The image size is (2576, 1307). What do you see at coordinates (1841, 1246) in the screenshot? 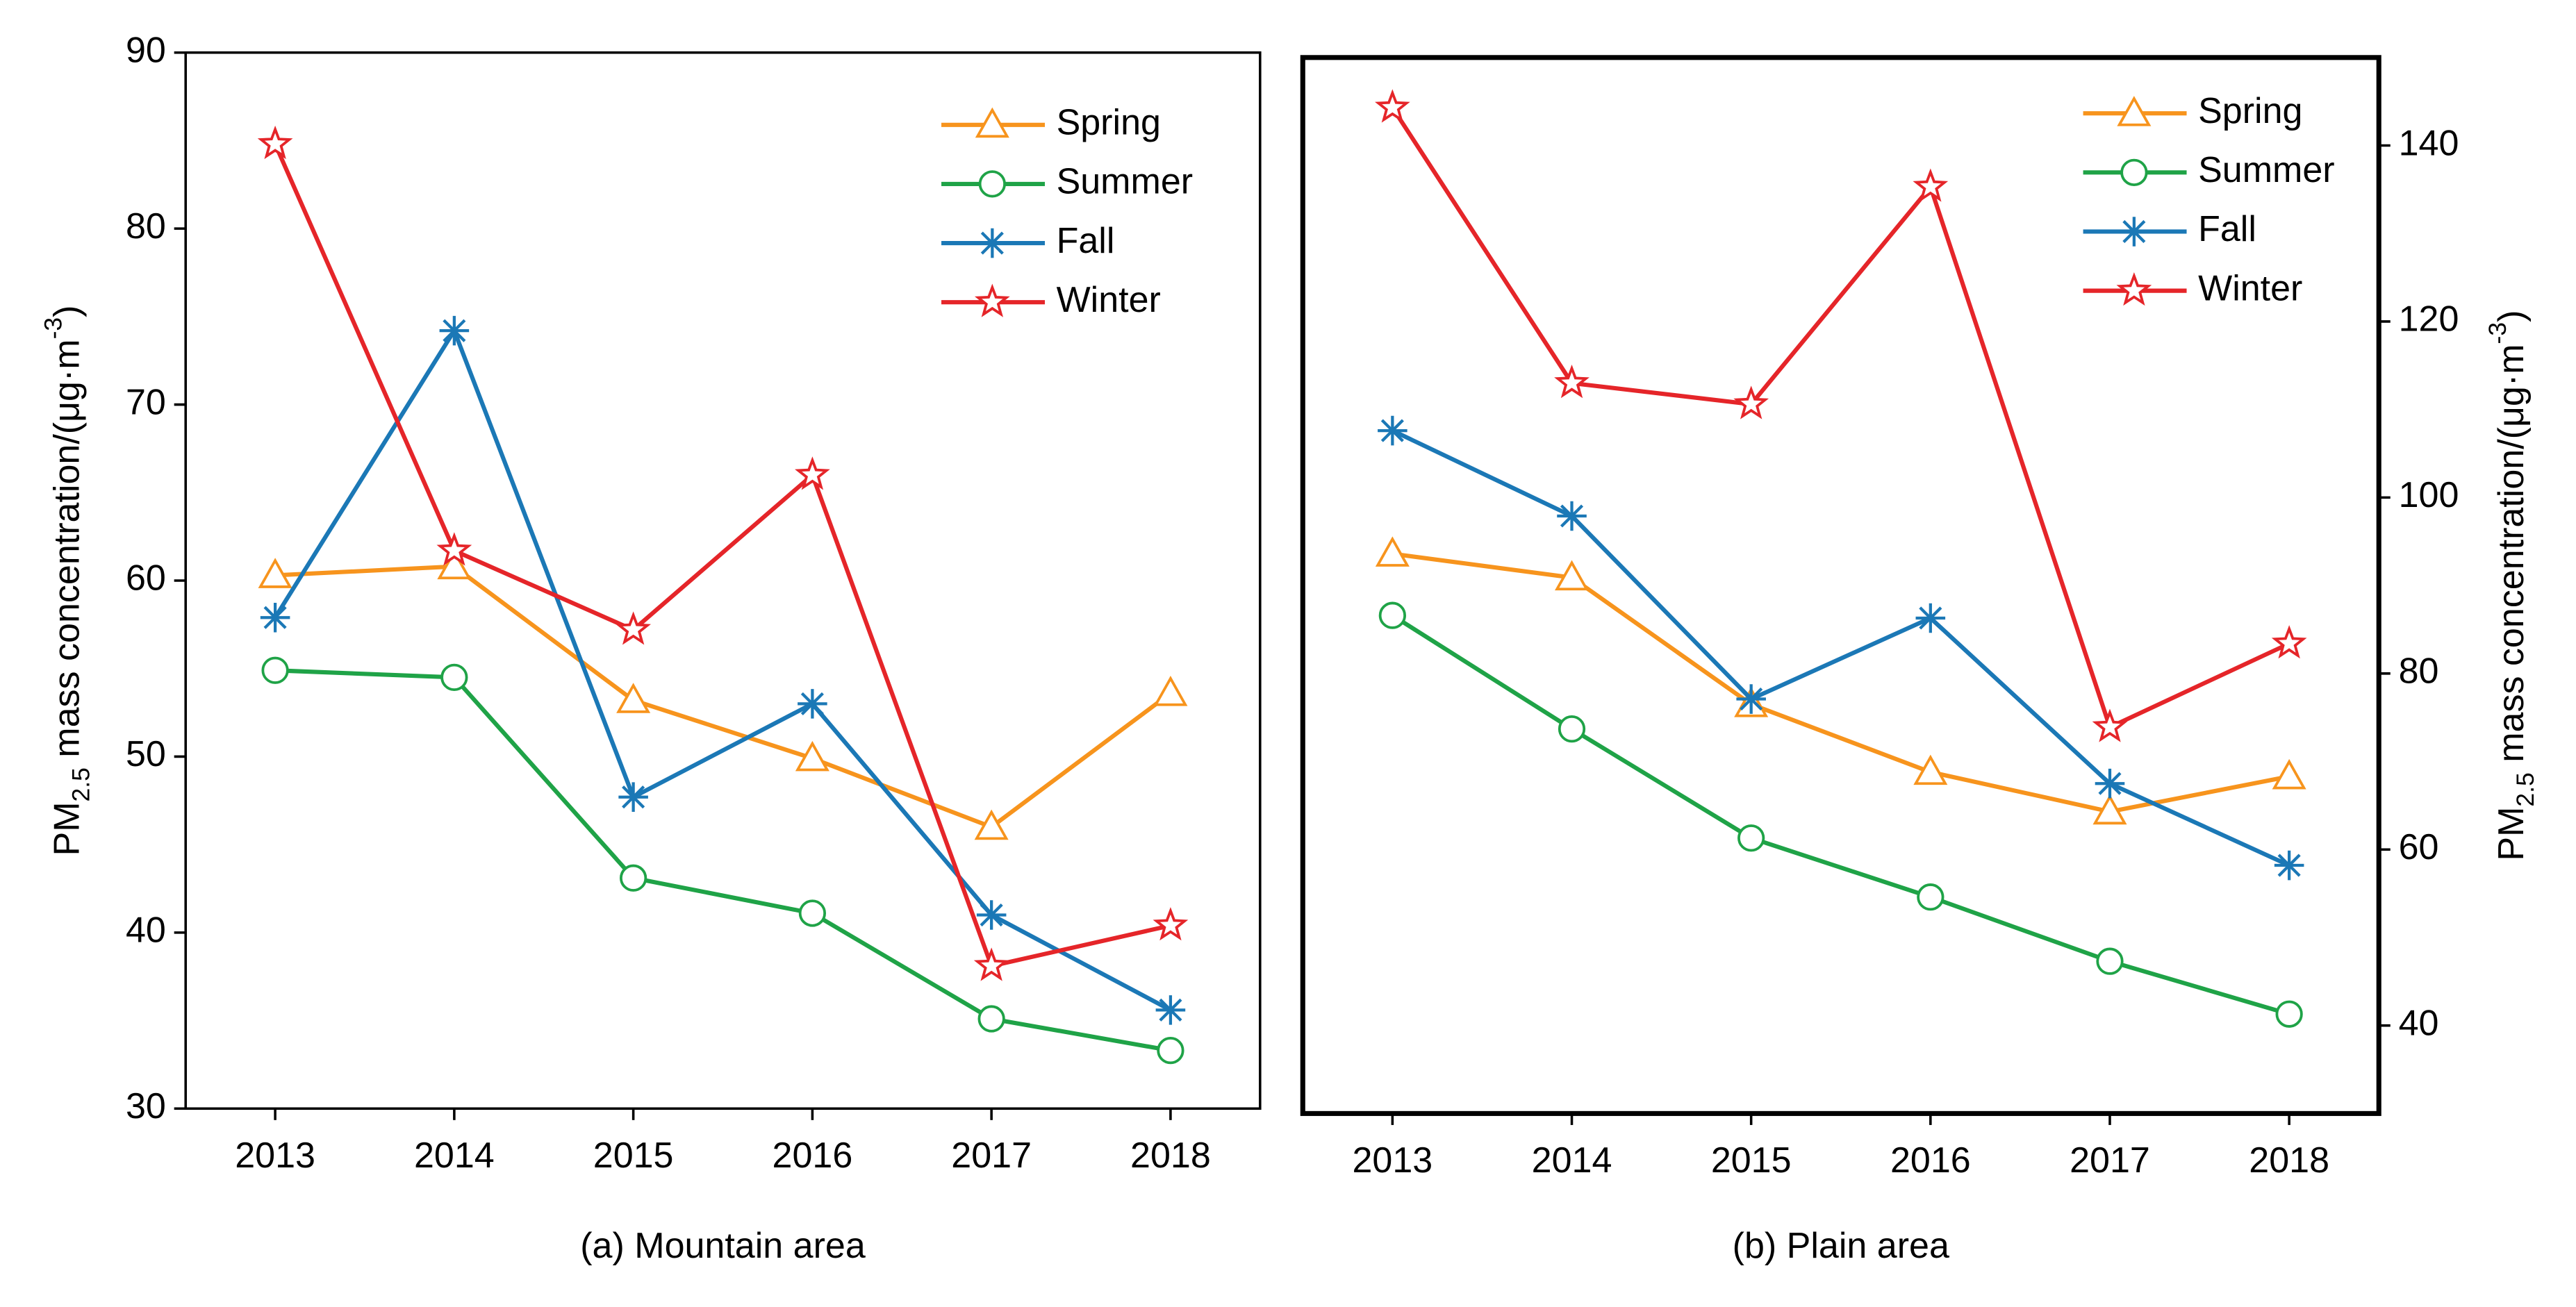
I see `caption: (b) Plain area` at bounding box center [1841, 1246].